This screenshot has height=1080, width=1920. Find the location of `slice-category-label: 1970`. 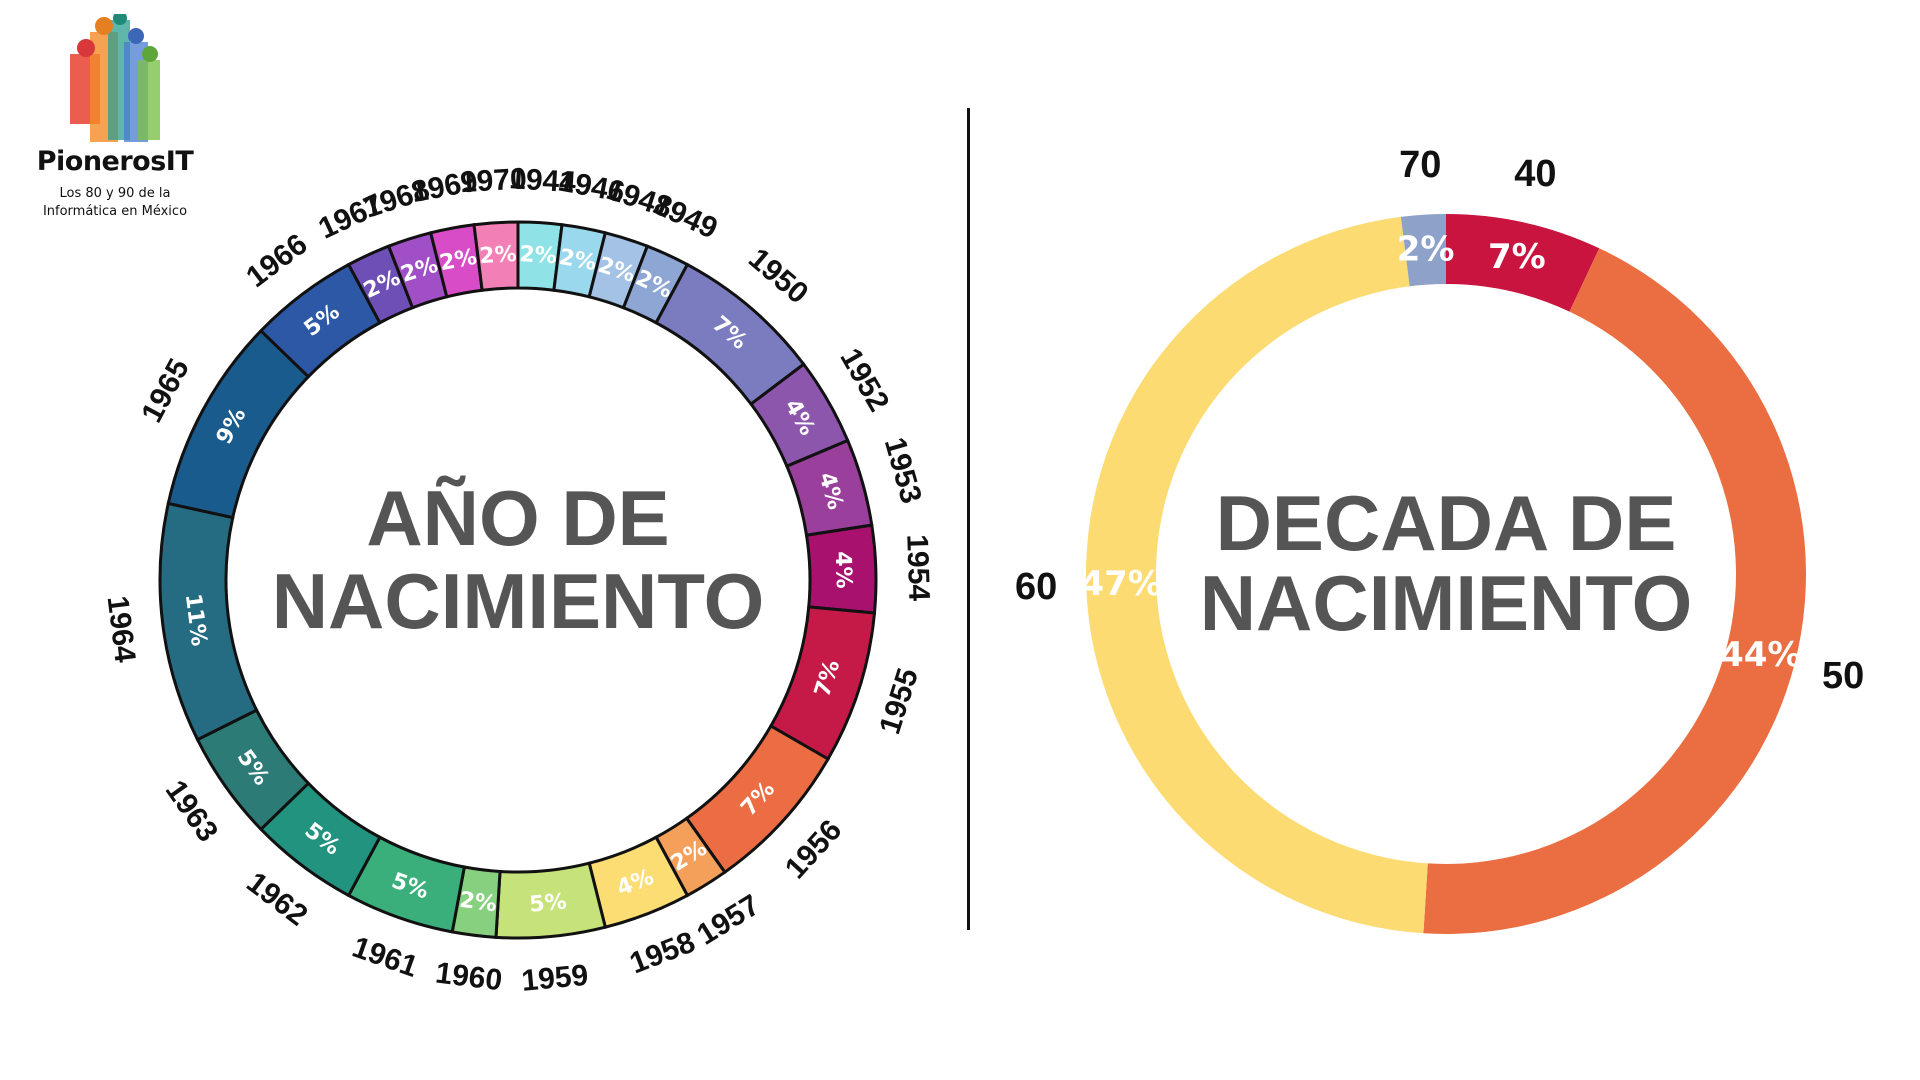

slice-category-label: 1970 is located at coordinates (493, 180).